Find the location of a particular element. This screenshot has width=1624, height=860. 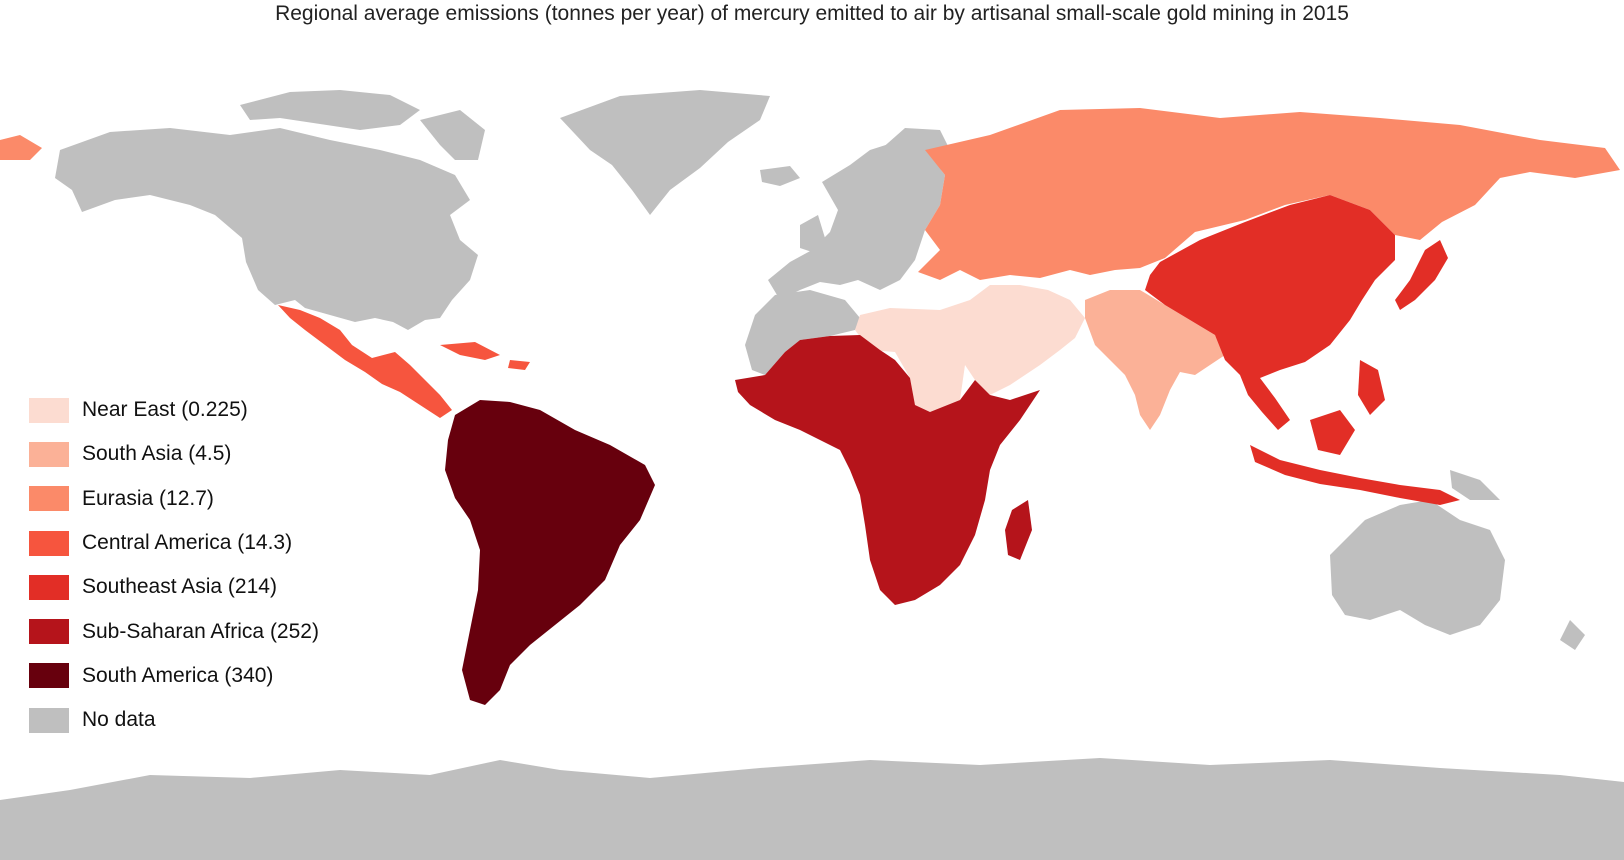

region-baffin is located at coordinates (452, 135).